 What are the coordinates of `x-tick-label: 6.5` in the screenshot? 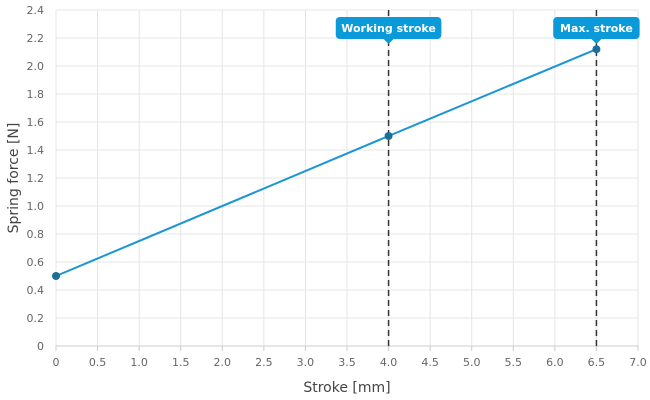 It's located at (597, 362).